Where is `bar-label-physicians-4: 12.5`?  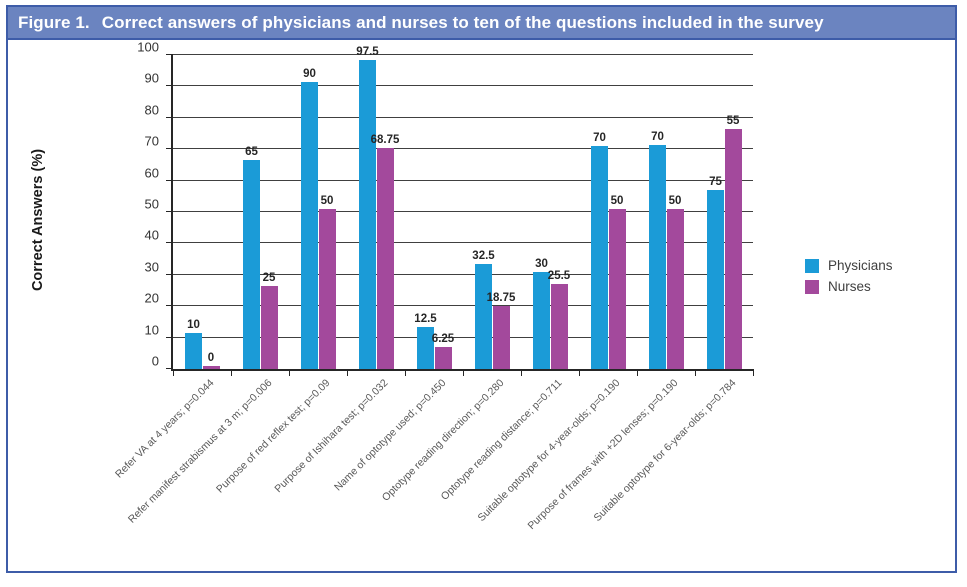 bar-label-physicians-4: 12.5 is located at coordinates (425, 318).